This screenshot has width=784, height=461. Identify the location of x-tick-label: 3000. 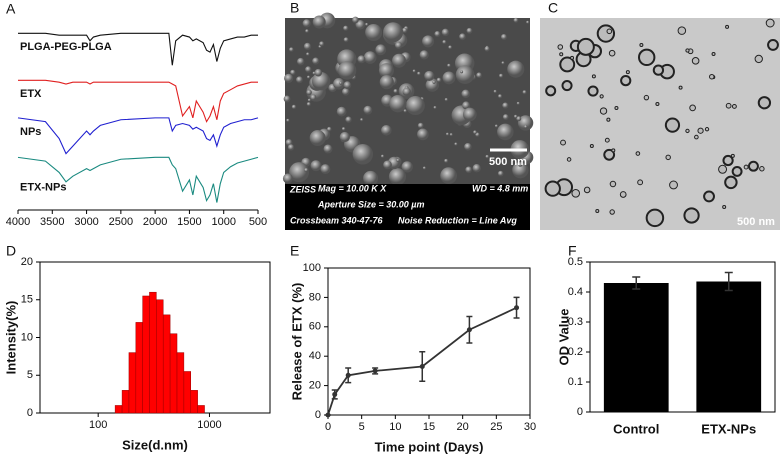
(86, 222).